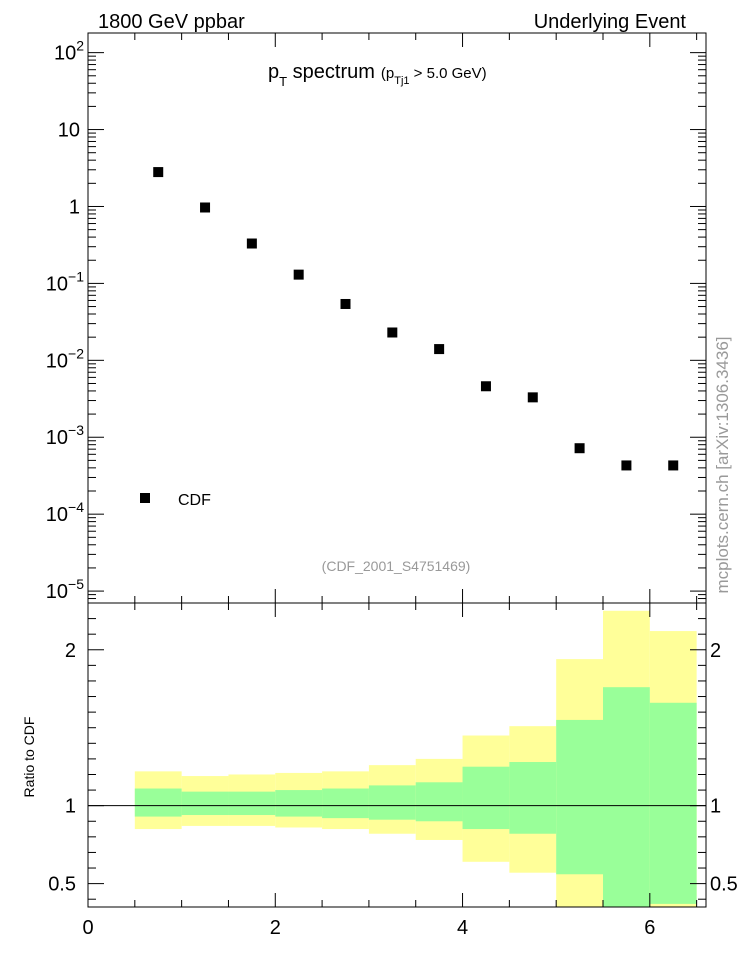 This screenshot has height=972, width=746. Describe the element at coordinates (722, 464) in the screenshot. I see `side-label: mcplots.cern.ch [arXiv:1306.3436]` at that location.